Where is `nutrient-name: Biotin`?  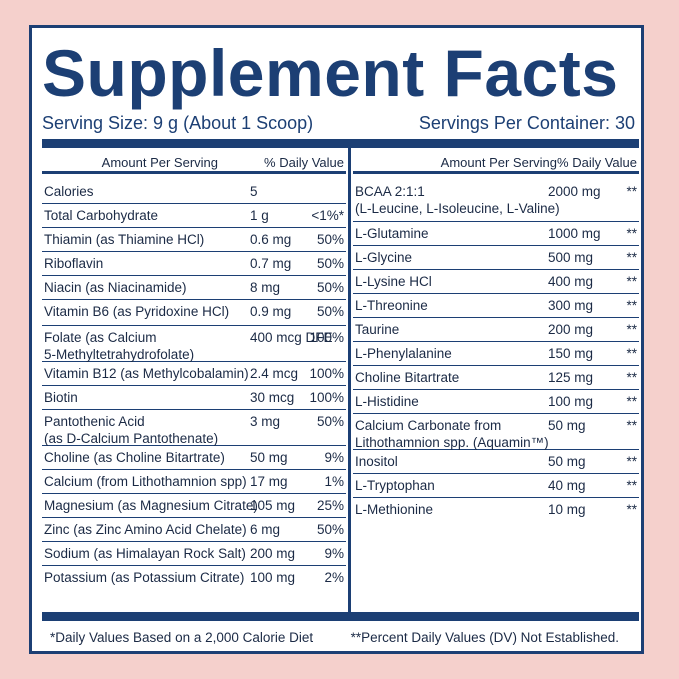
nutrient-name: Biotin is located at coordinates (61, 397).